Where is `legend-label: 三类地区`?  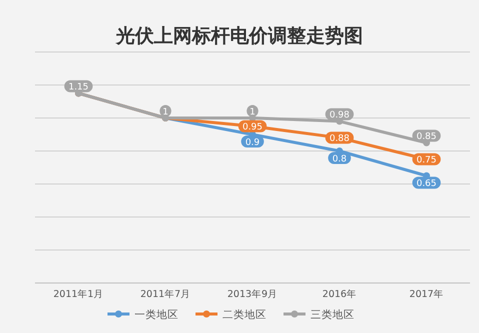
legend-label: 三类地区 is located at coordinates (332, 314).